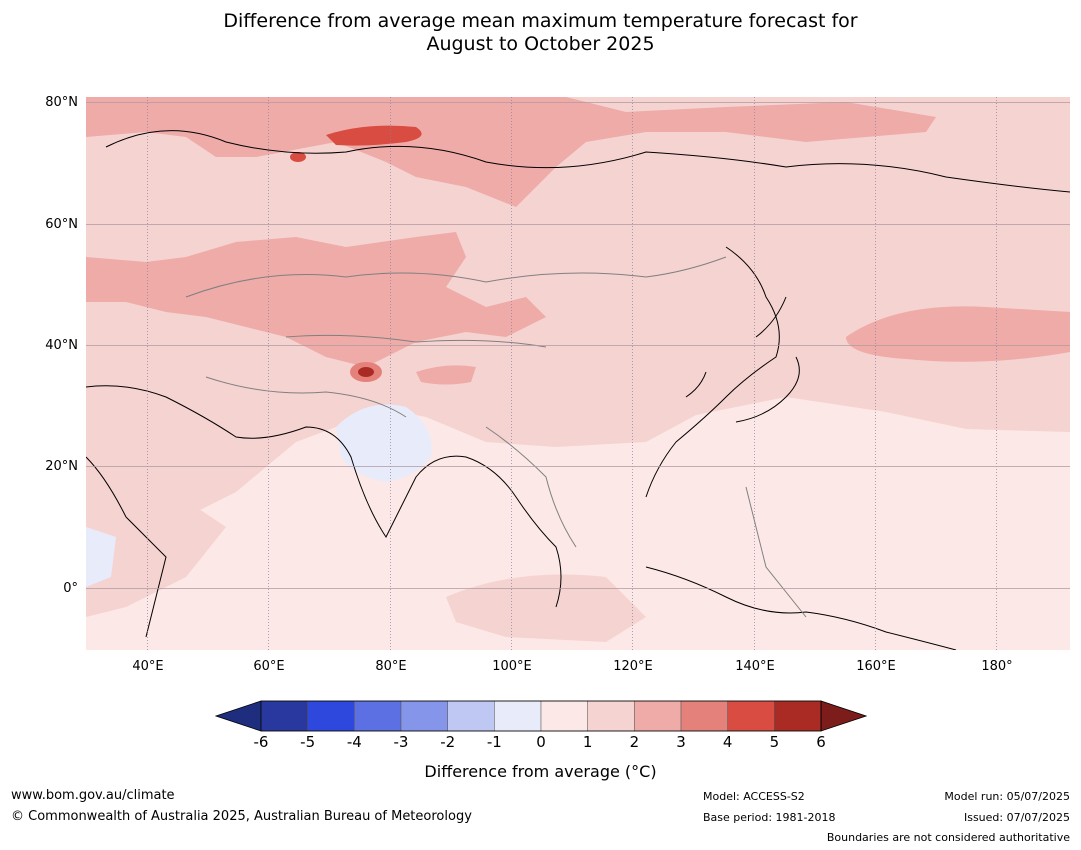  What do you see at coordinates (511, 152) in the screenshot?
I see `anomaly-band-2-3-north` at bounding box center [511, 152].